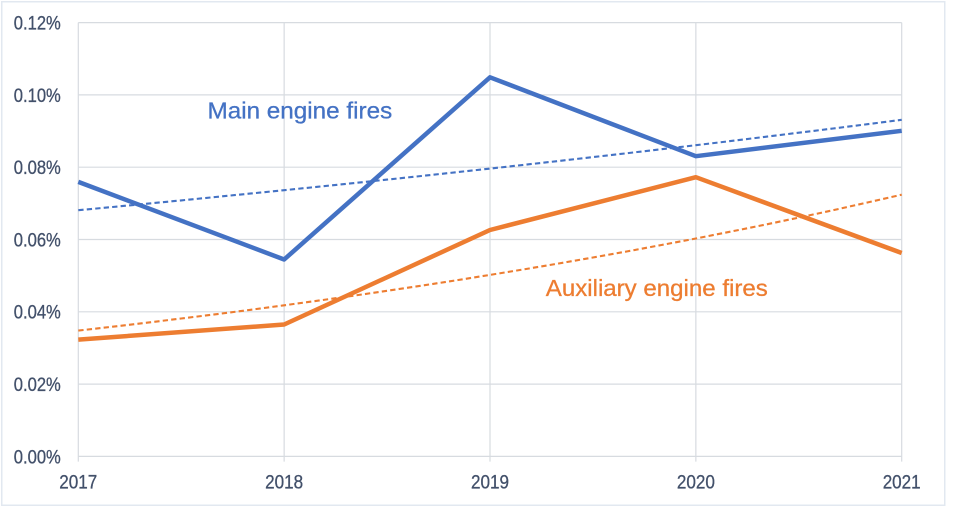 This screenshot has width=955, height=526. I want to click on svg-text: 2017, so click(78, 482).